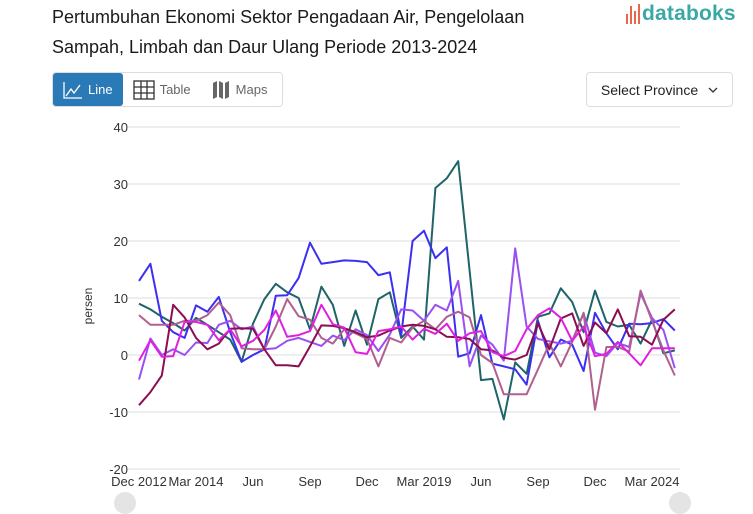  I want to click on table-grid-icon, so click(143, 89).